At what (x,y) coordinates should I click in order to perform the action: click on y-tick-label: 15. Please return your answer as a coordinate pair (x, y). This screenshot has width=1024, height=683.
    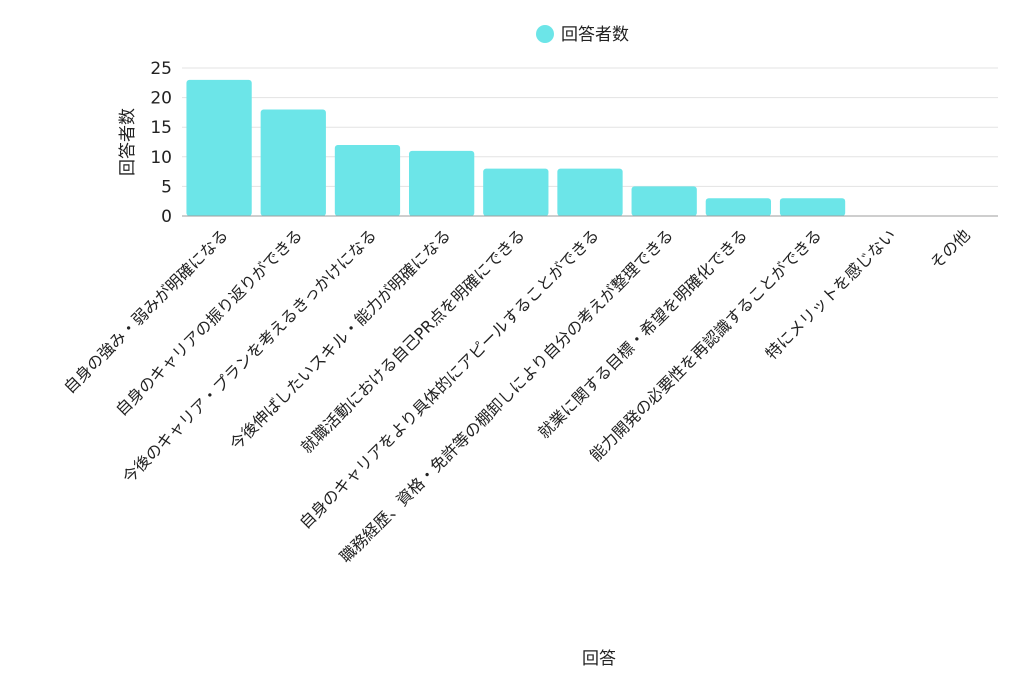
    Looking at the image, I should click on (161, 128).